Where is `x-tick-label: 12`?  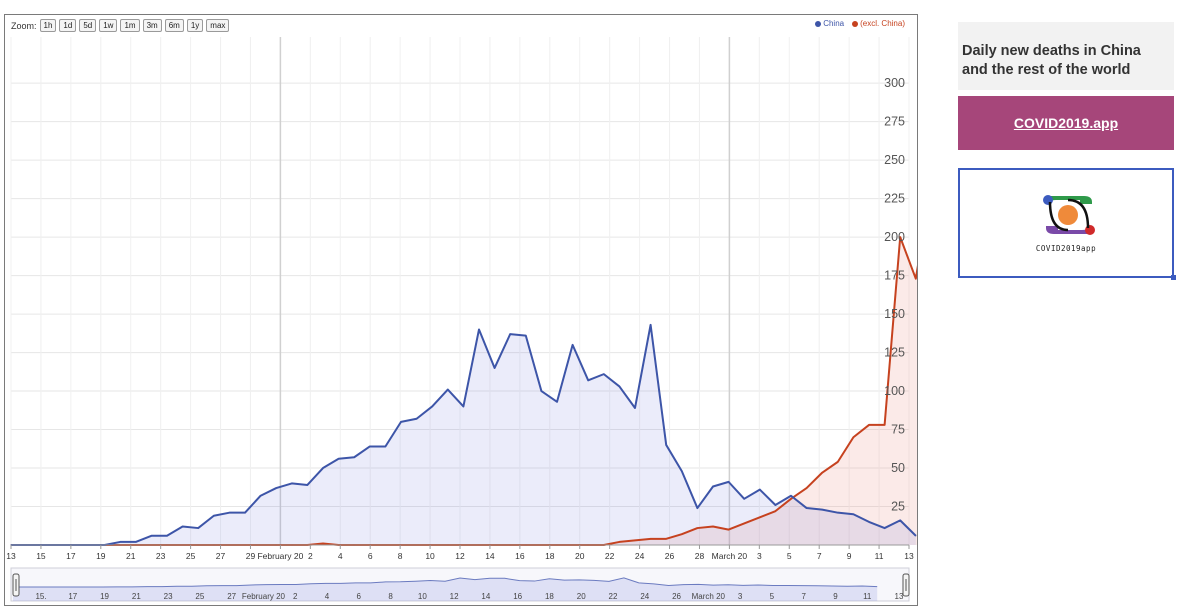
x-tick-label: 12 is located at coordinates (460, 556).